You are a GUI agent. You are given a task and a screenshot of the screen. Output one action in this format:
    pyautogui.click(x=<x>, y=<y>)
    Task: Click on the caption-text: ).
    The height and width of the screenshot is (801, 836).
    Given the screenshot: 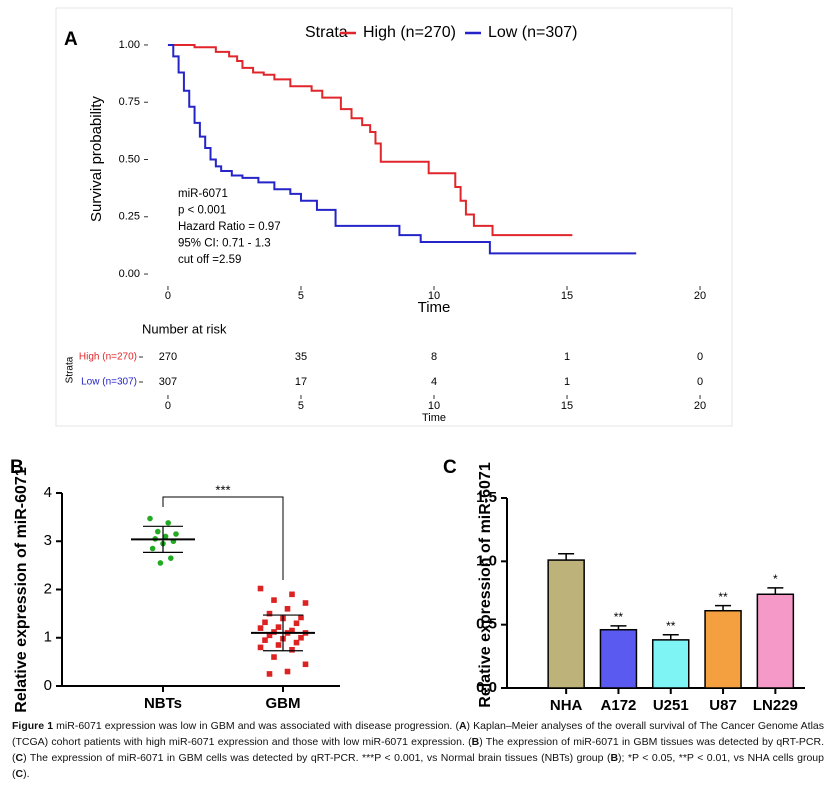 What is the action you would take?
    pyautogui.click(x=26, y=774)
    